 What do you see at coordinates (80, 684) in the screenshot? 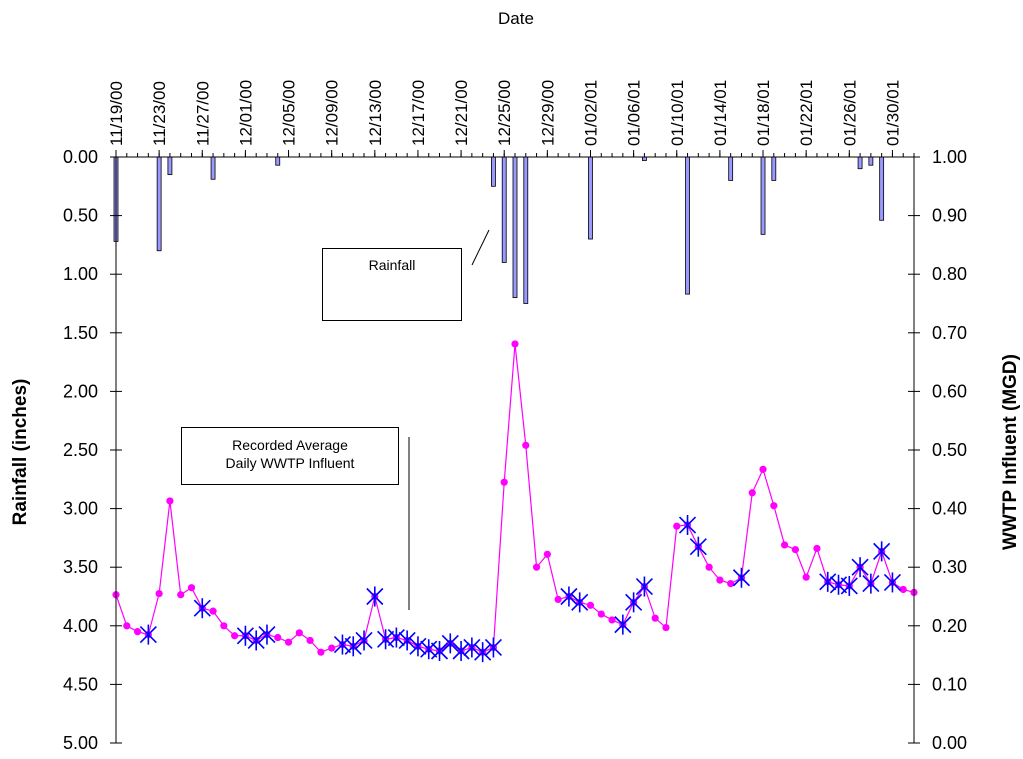
I see `y-left-tick-label: 4.50` at bounding box center [80, 684].